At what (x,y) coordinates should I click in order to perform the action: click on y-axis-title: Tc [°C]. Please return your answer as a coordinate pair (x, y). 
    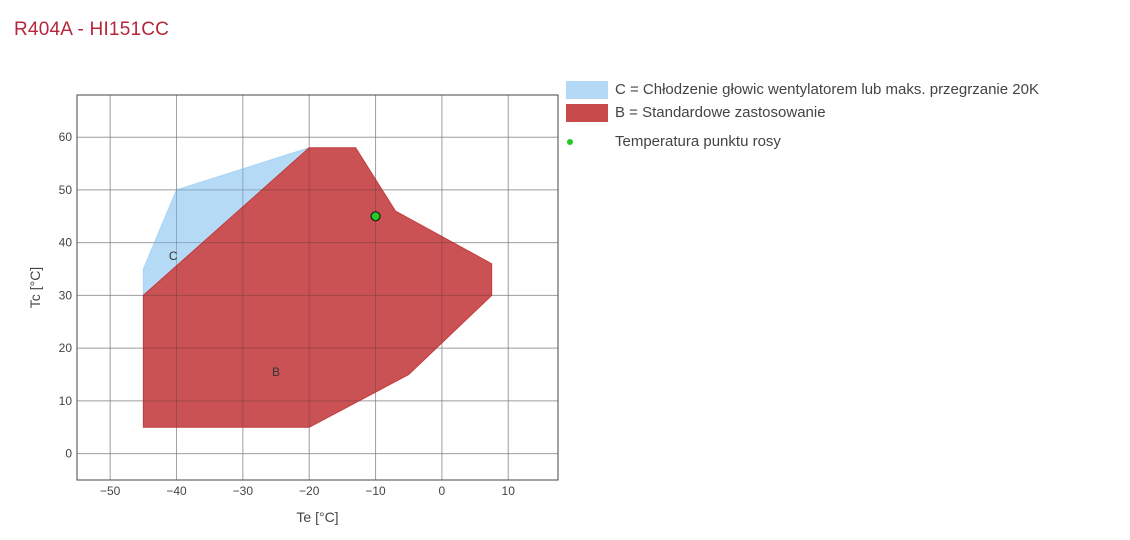
    Looking at the image, I should click on (35, 287).